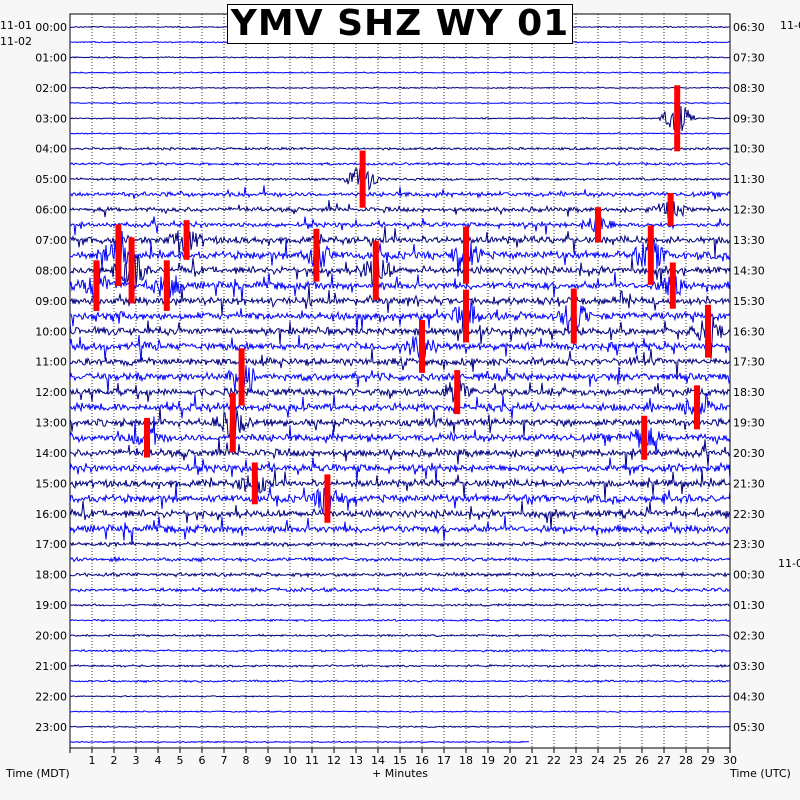 The image size is (800, 800). What do you see at coordinates (51, 57) in the screenshot?
I see `left-hour-label: 01:00` at bounding box center [51, 57].